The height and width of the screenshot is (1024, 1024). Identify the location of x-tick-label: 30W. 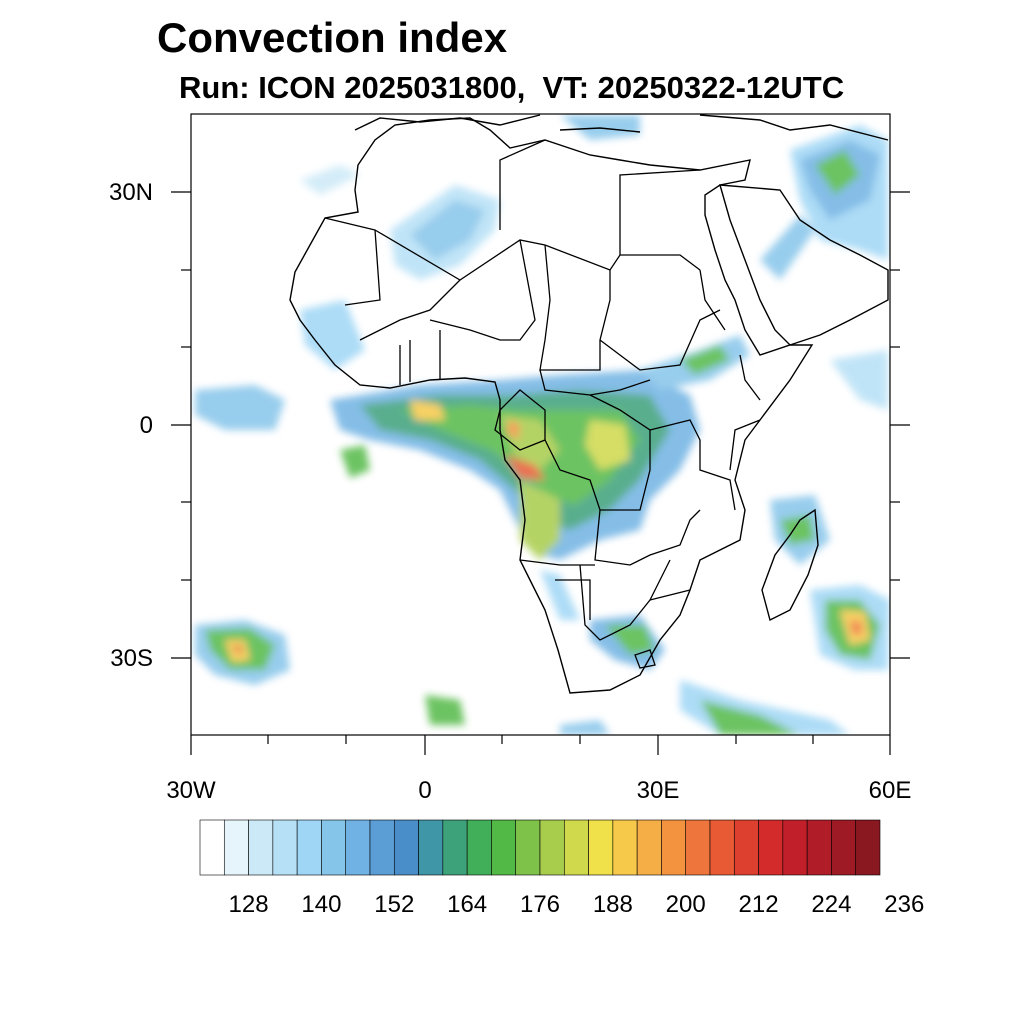
(191, 790).